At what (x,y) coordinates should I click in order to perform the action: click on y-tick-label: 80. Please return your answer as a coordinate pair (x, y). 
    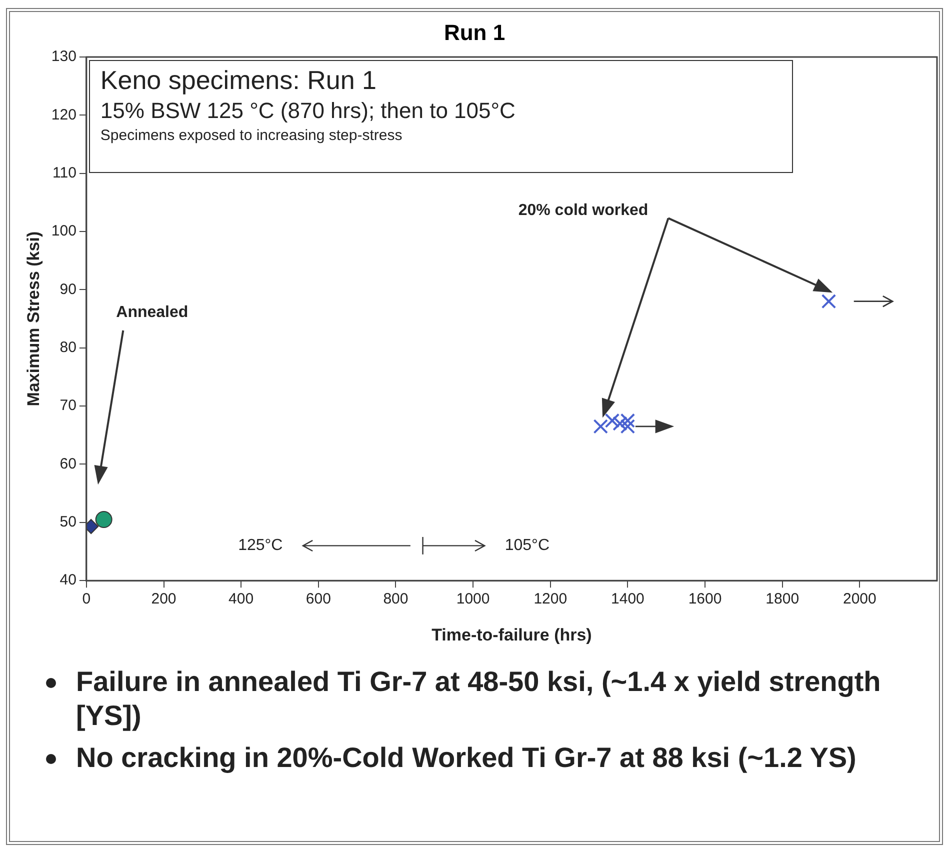
    Looking at the image, I should click on (68, 347).